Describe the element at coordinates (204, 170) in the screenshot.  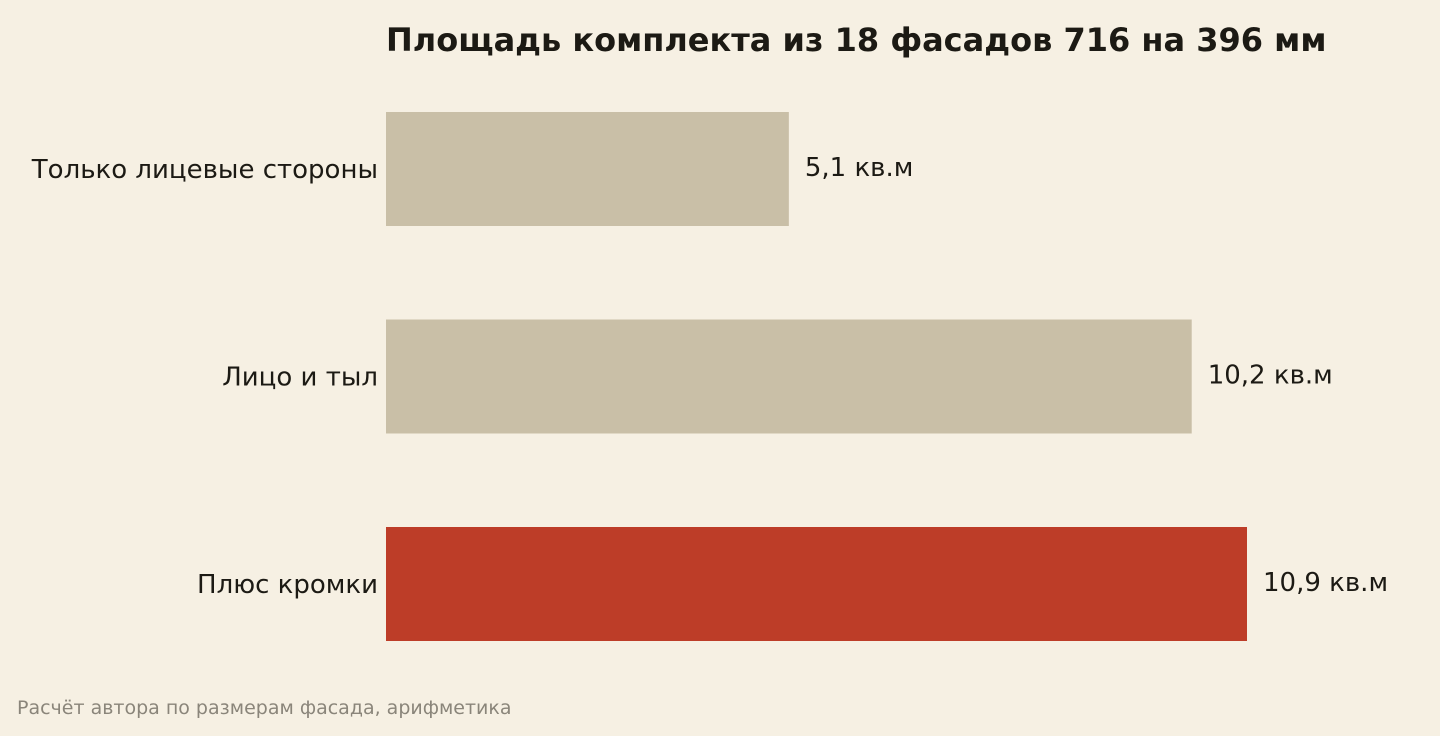
I see `category-label-1: Только лицевые стороны` at that location.